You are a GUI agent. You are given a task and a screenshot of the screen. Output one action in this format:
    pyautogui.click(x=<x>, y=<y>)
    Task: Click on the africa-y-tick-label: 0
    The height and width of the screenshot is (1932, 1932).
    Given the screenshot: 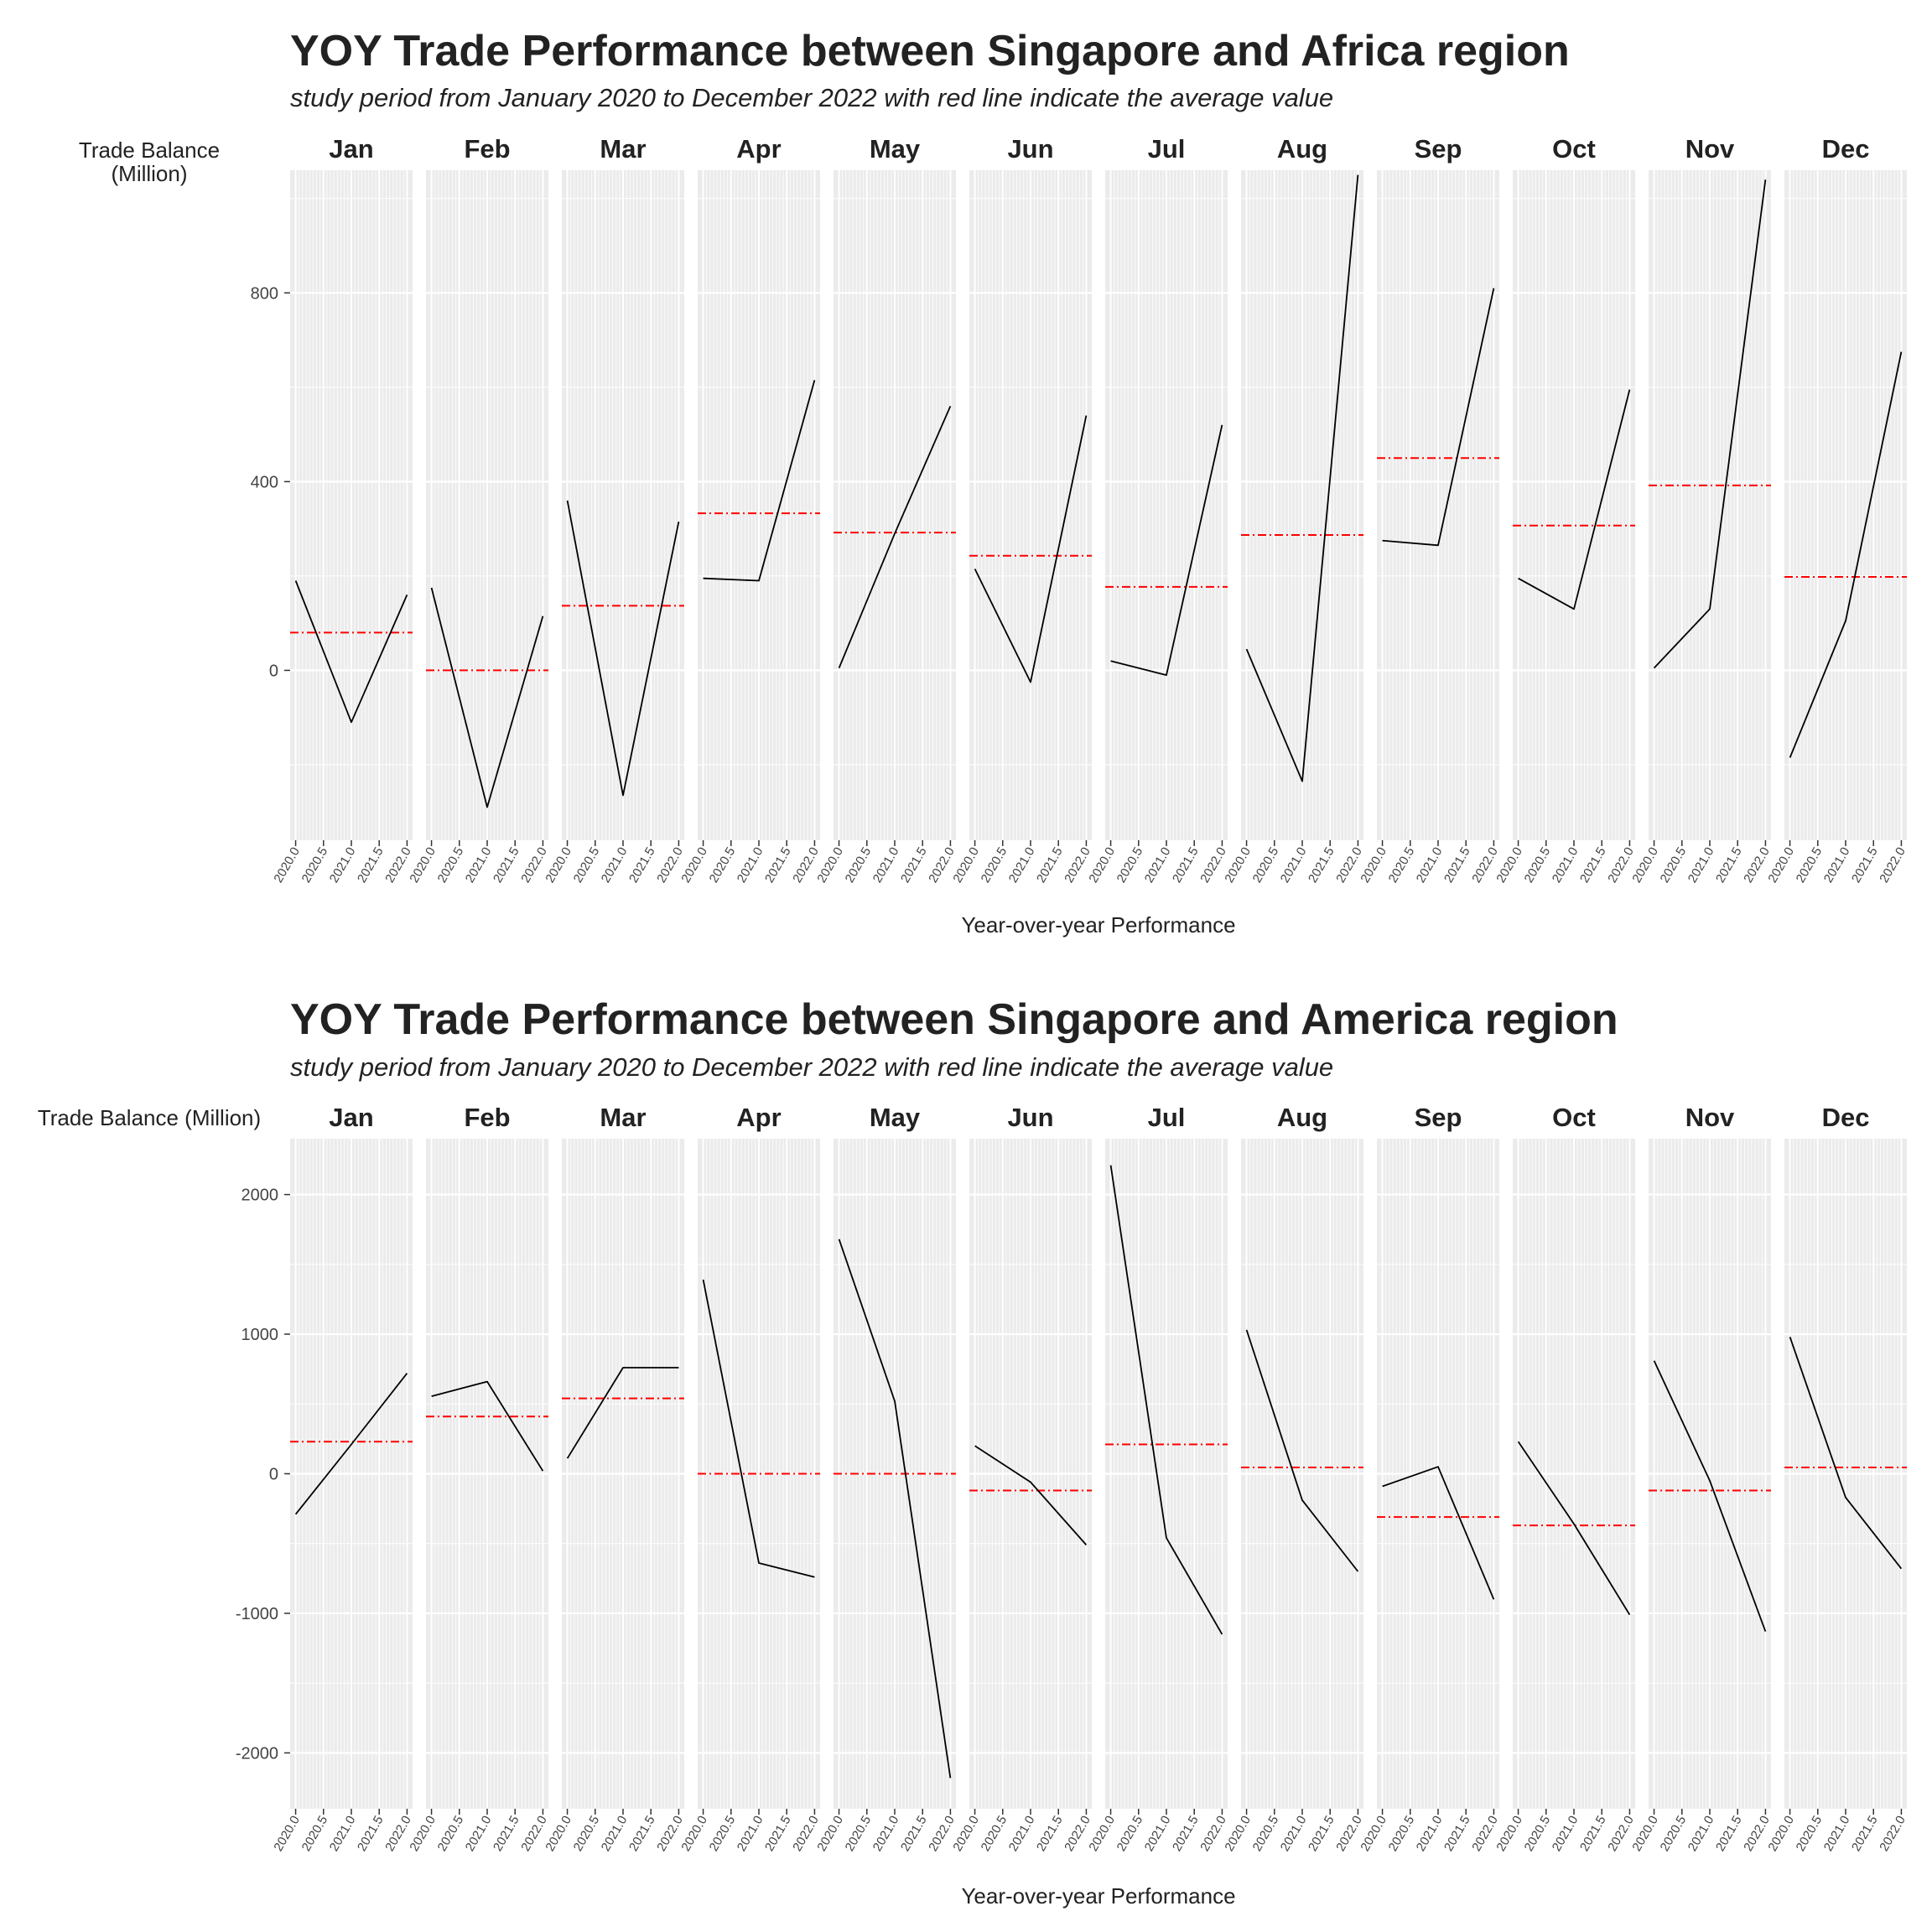 What is the action you would take?
    pyautogui.click(x=273, y=671)
    